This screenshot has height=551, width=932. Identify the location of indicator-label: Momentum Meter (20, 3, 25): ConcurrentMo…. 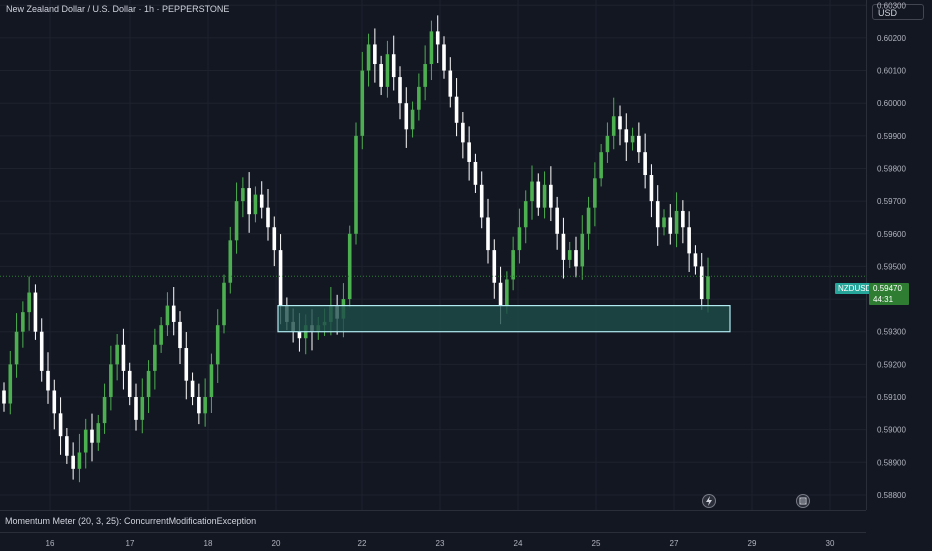
(131, 521).